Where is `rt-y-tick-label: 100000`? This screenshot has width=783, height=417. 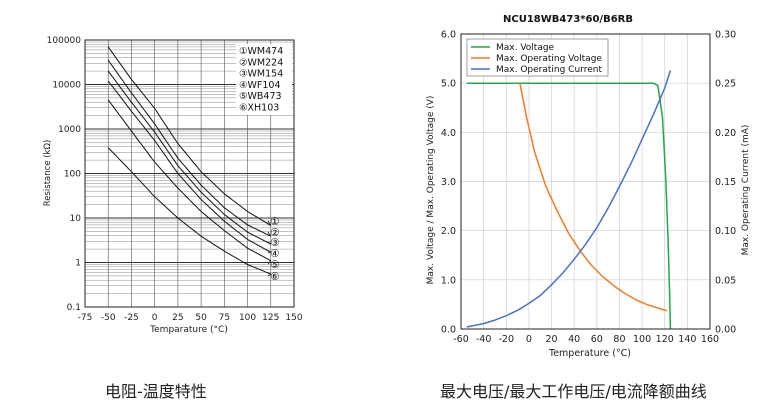 rt-y-tick-label: 100000 is located at coordinates (64, 41).